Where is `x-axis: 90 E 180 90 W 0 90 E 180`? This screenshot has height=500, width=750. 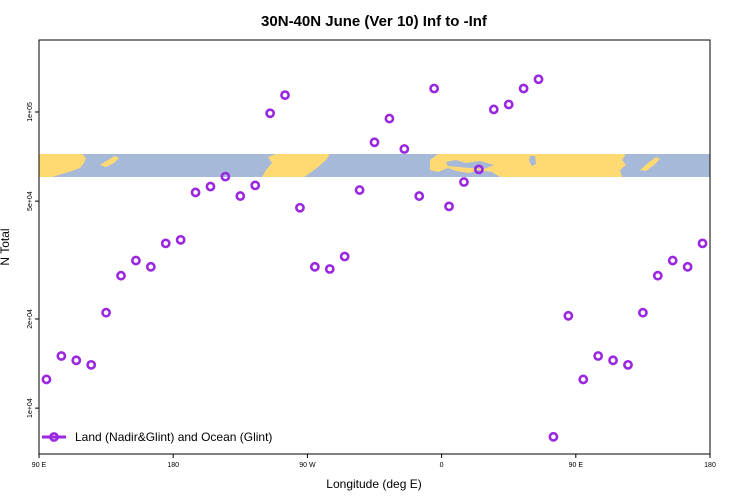
x-axis: 90 E 180 90 W 0 90 E 180 is located at coordinates (374, 461).